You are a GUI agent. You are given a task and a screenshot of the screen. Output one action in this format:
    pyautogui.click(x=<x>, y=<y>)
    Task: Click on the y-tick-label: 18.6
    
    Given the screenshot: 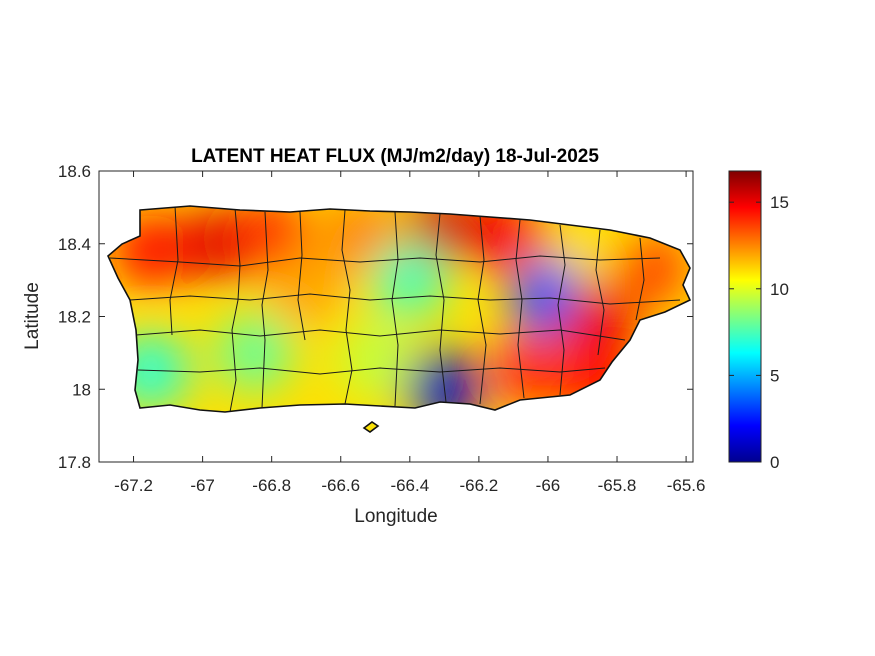 What is the action you would take?
    pyautogui.click(x=74, y=171)
    